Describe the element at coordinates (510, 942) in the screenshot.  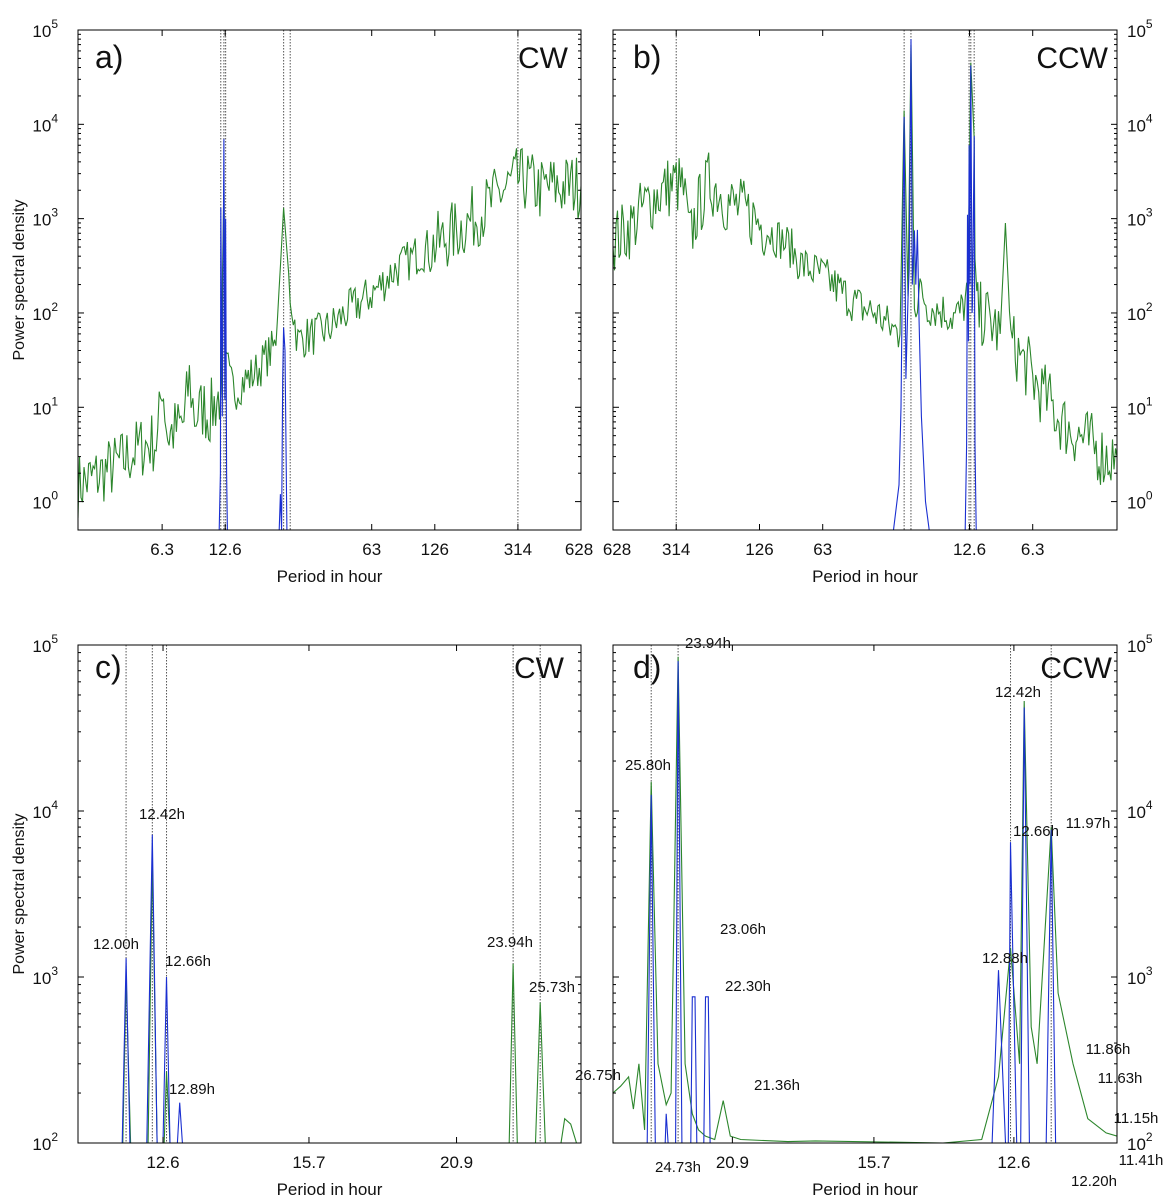
I see `peak-label: 23.94h` at that location.